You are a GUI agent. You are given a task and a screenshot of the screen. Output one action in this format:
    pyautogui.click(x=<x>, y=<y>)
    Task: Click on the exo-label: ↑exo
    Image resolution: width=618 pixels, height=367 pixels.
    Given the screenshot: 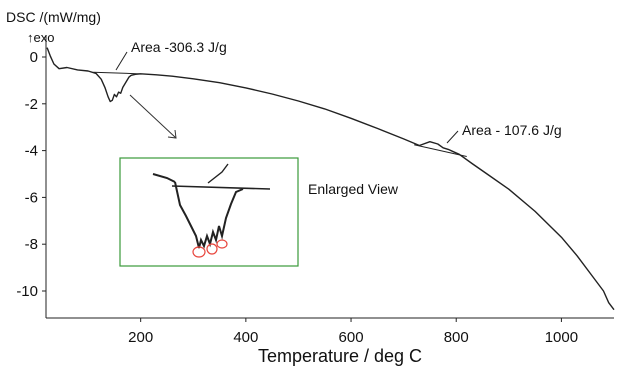 What is the action you would take?
    pyautogui.click(x=40, y=37)
    